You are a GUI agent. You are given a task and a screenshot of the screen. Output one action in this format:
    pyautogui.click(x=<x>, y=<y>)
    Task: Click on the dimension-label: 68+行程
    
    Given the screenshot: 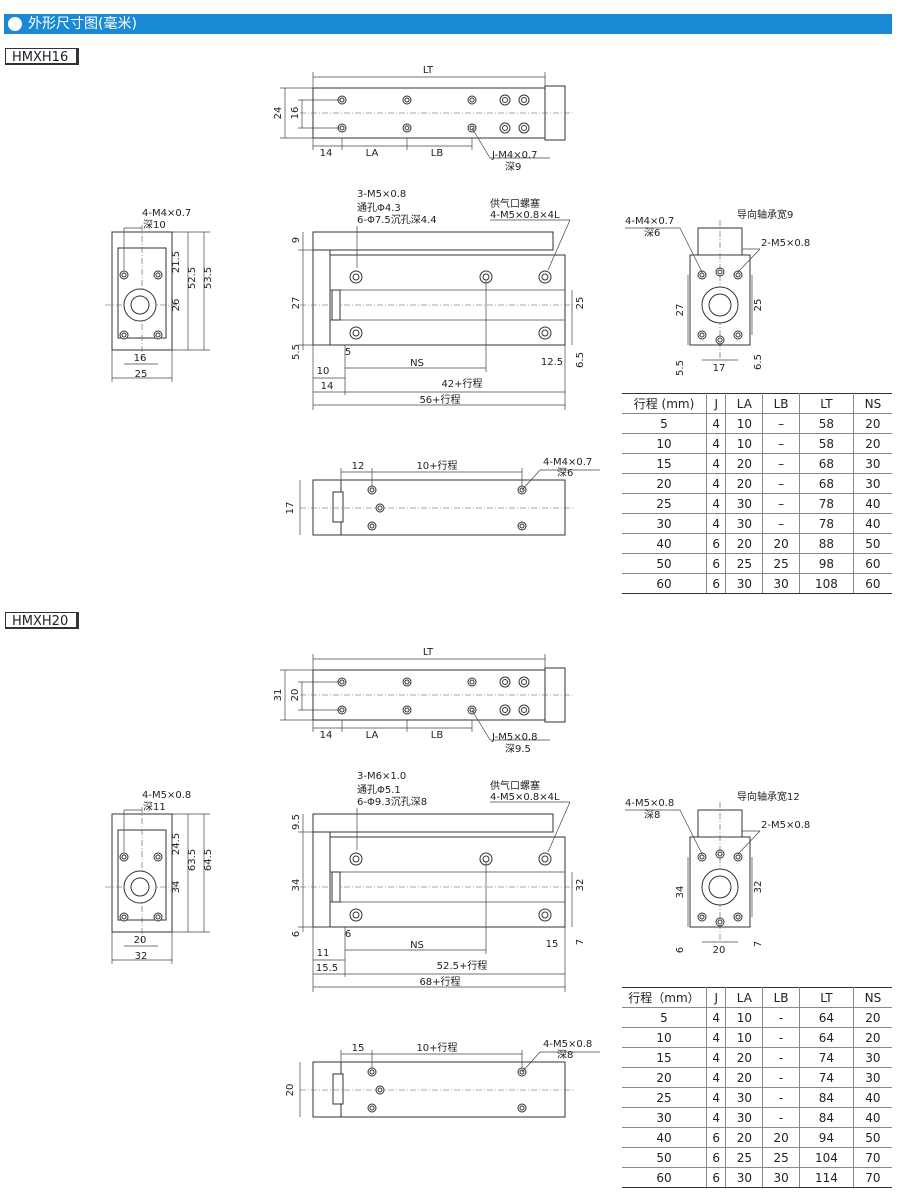 What is the action you would take?
    pyautogui.click(x=439, y=981)
    